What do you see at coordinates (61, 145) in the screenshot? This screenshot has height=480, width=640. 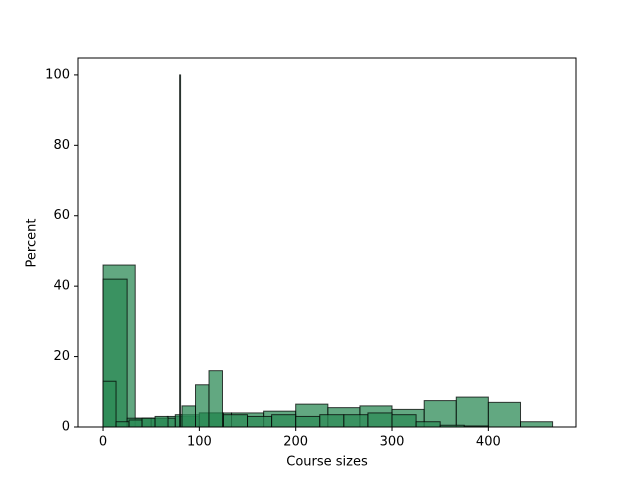 I see `y-tick-label: 80` at bounding box center [61, 145].